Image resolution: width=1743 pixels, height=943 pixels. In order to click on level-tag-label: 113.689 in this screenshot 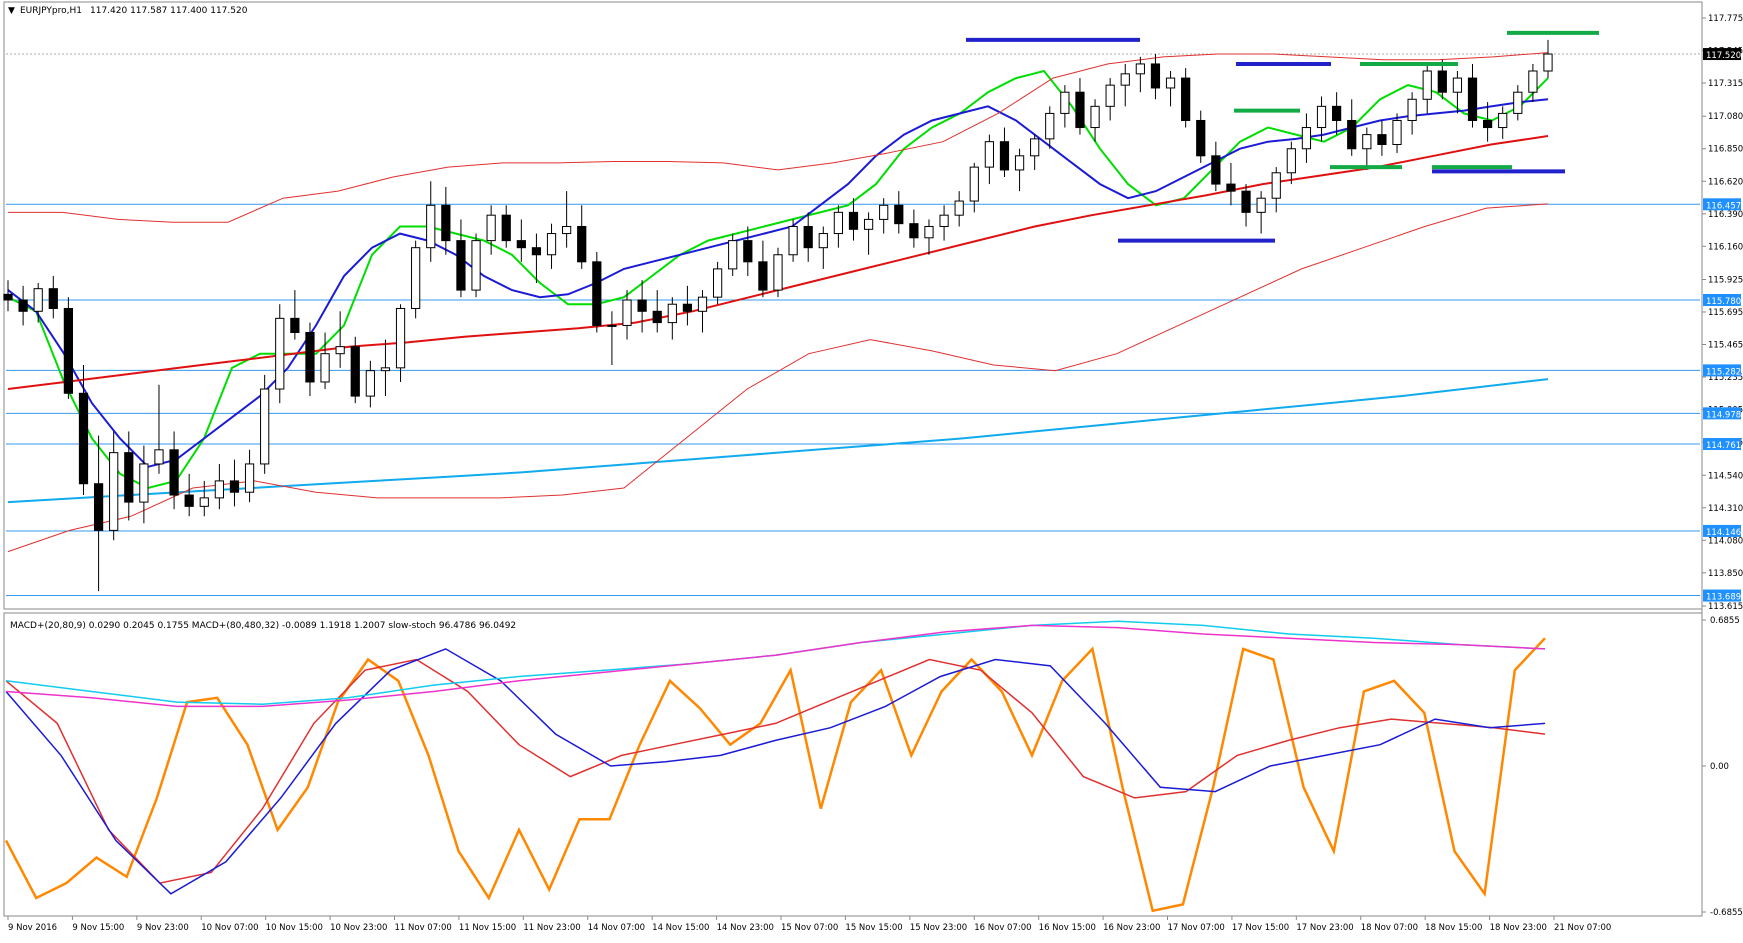, I will do `click(1723, 598)`.